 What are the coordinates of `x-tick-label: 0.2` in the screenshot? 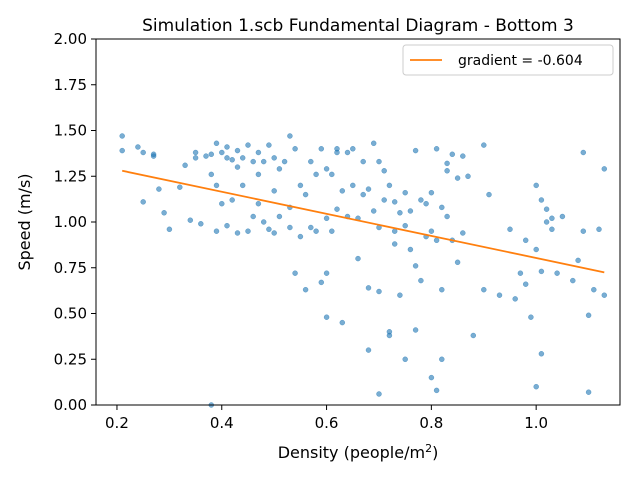 It's located at (117, 423).